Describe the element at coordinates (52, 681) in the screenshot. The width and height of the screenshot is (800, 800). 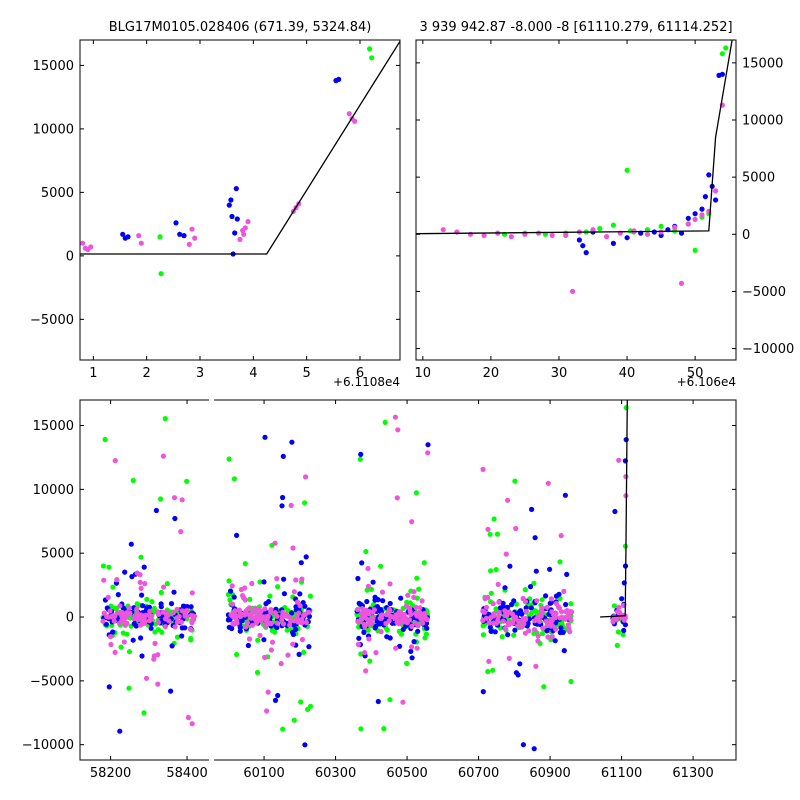
I see `y-tick-label: −5000` at that location.